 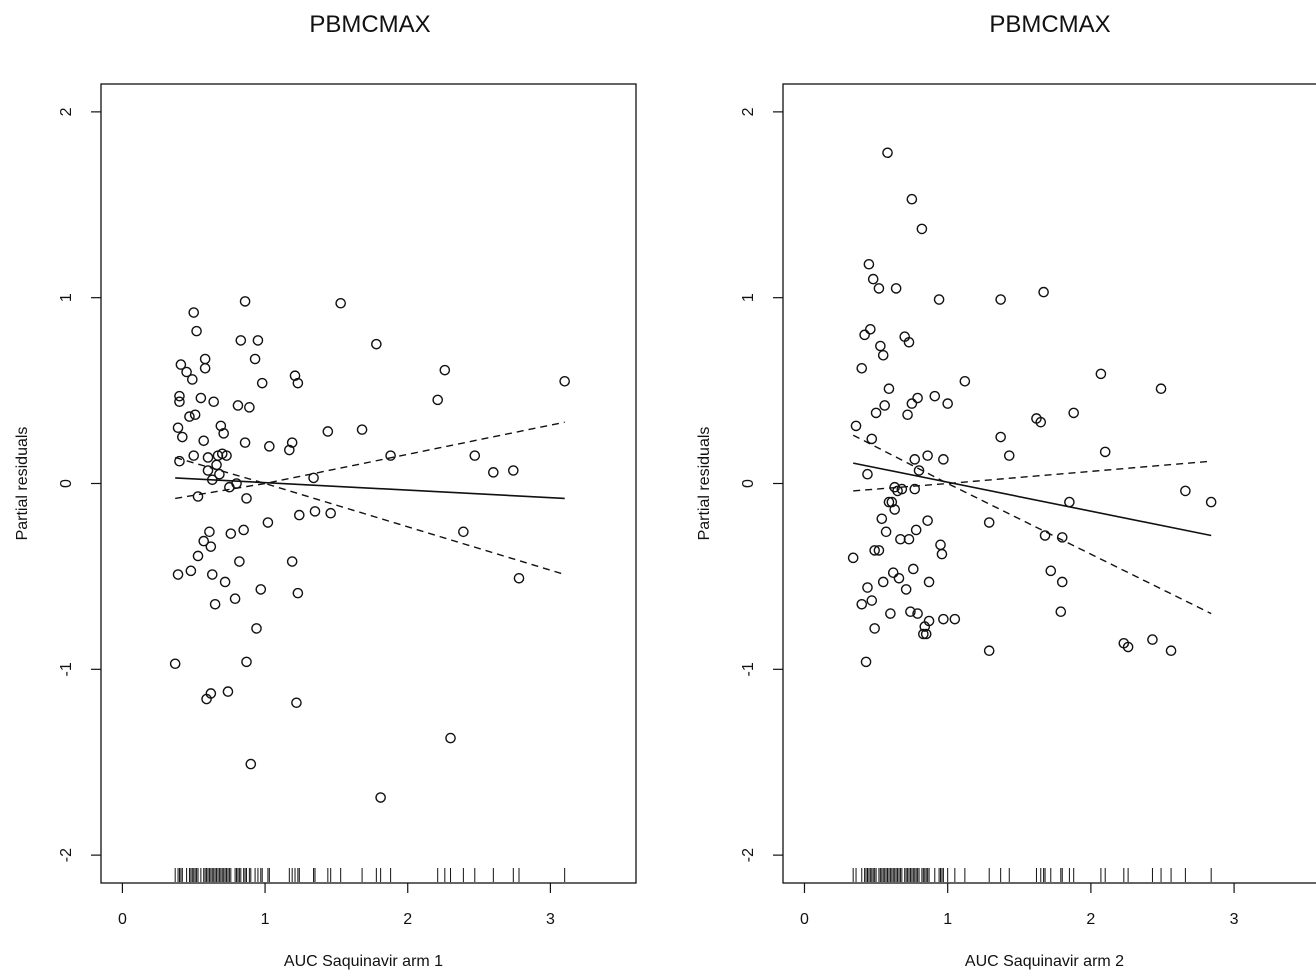 What do you see at coordinates (748, 855) in the screenshot?
I see `y-tick-label: -2` at bounding box center [748, 855].